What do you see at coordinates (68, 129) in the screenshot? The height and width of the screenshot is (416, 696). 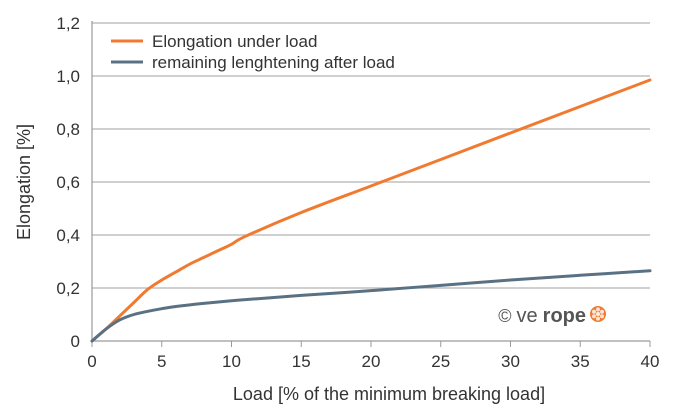 I see `y-tick-label: 0,8` at bounding box center [68, 129].